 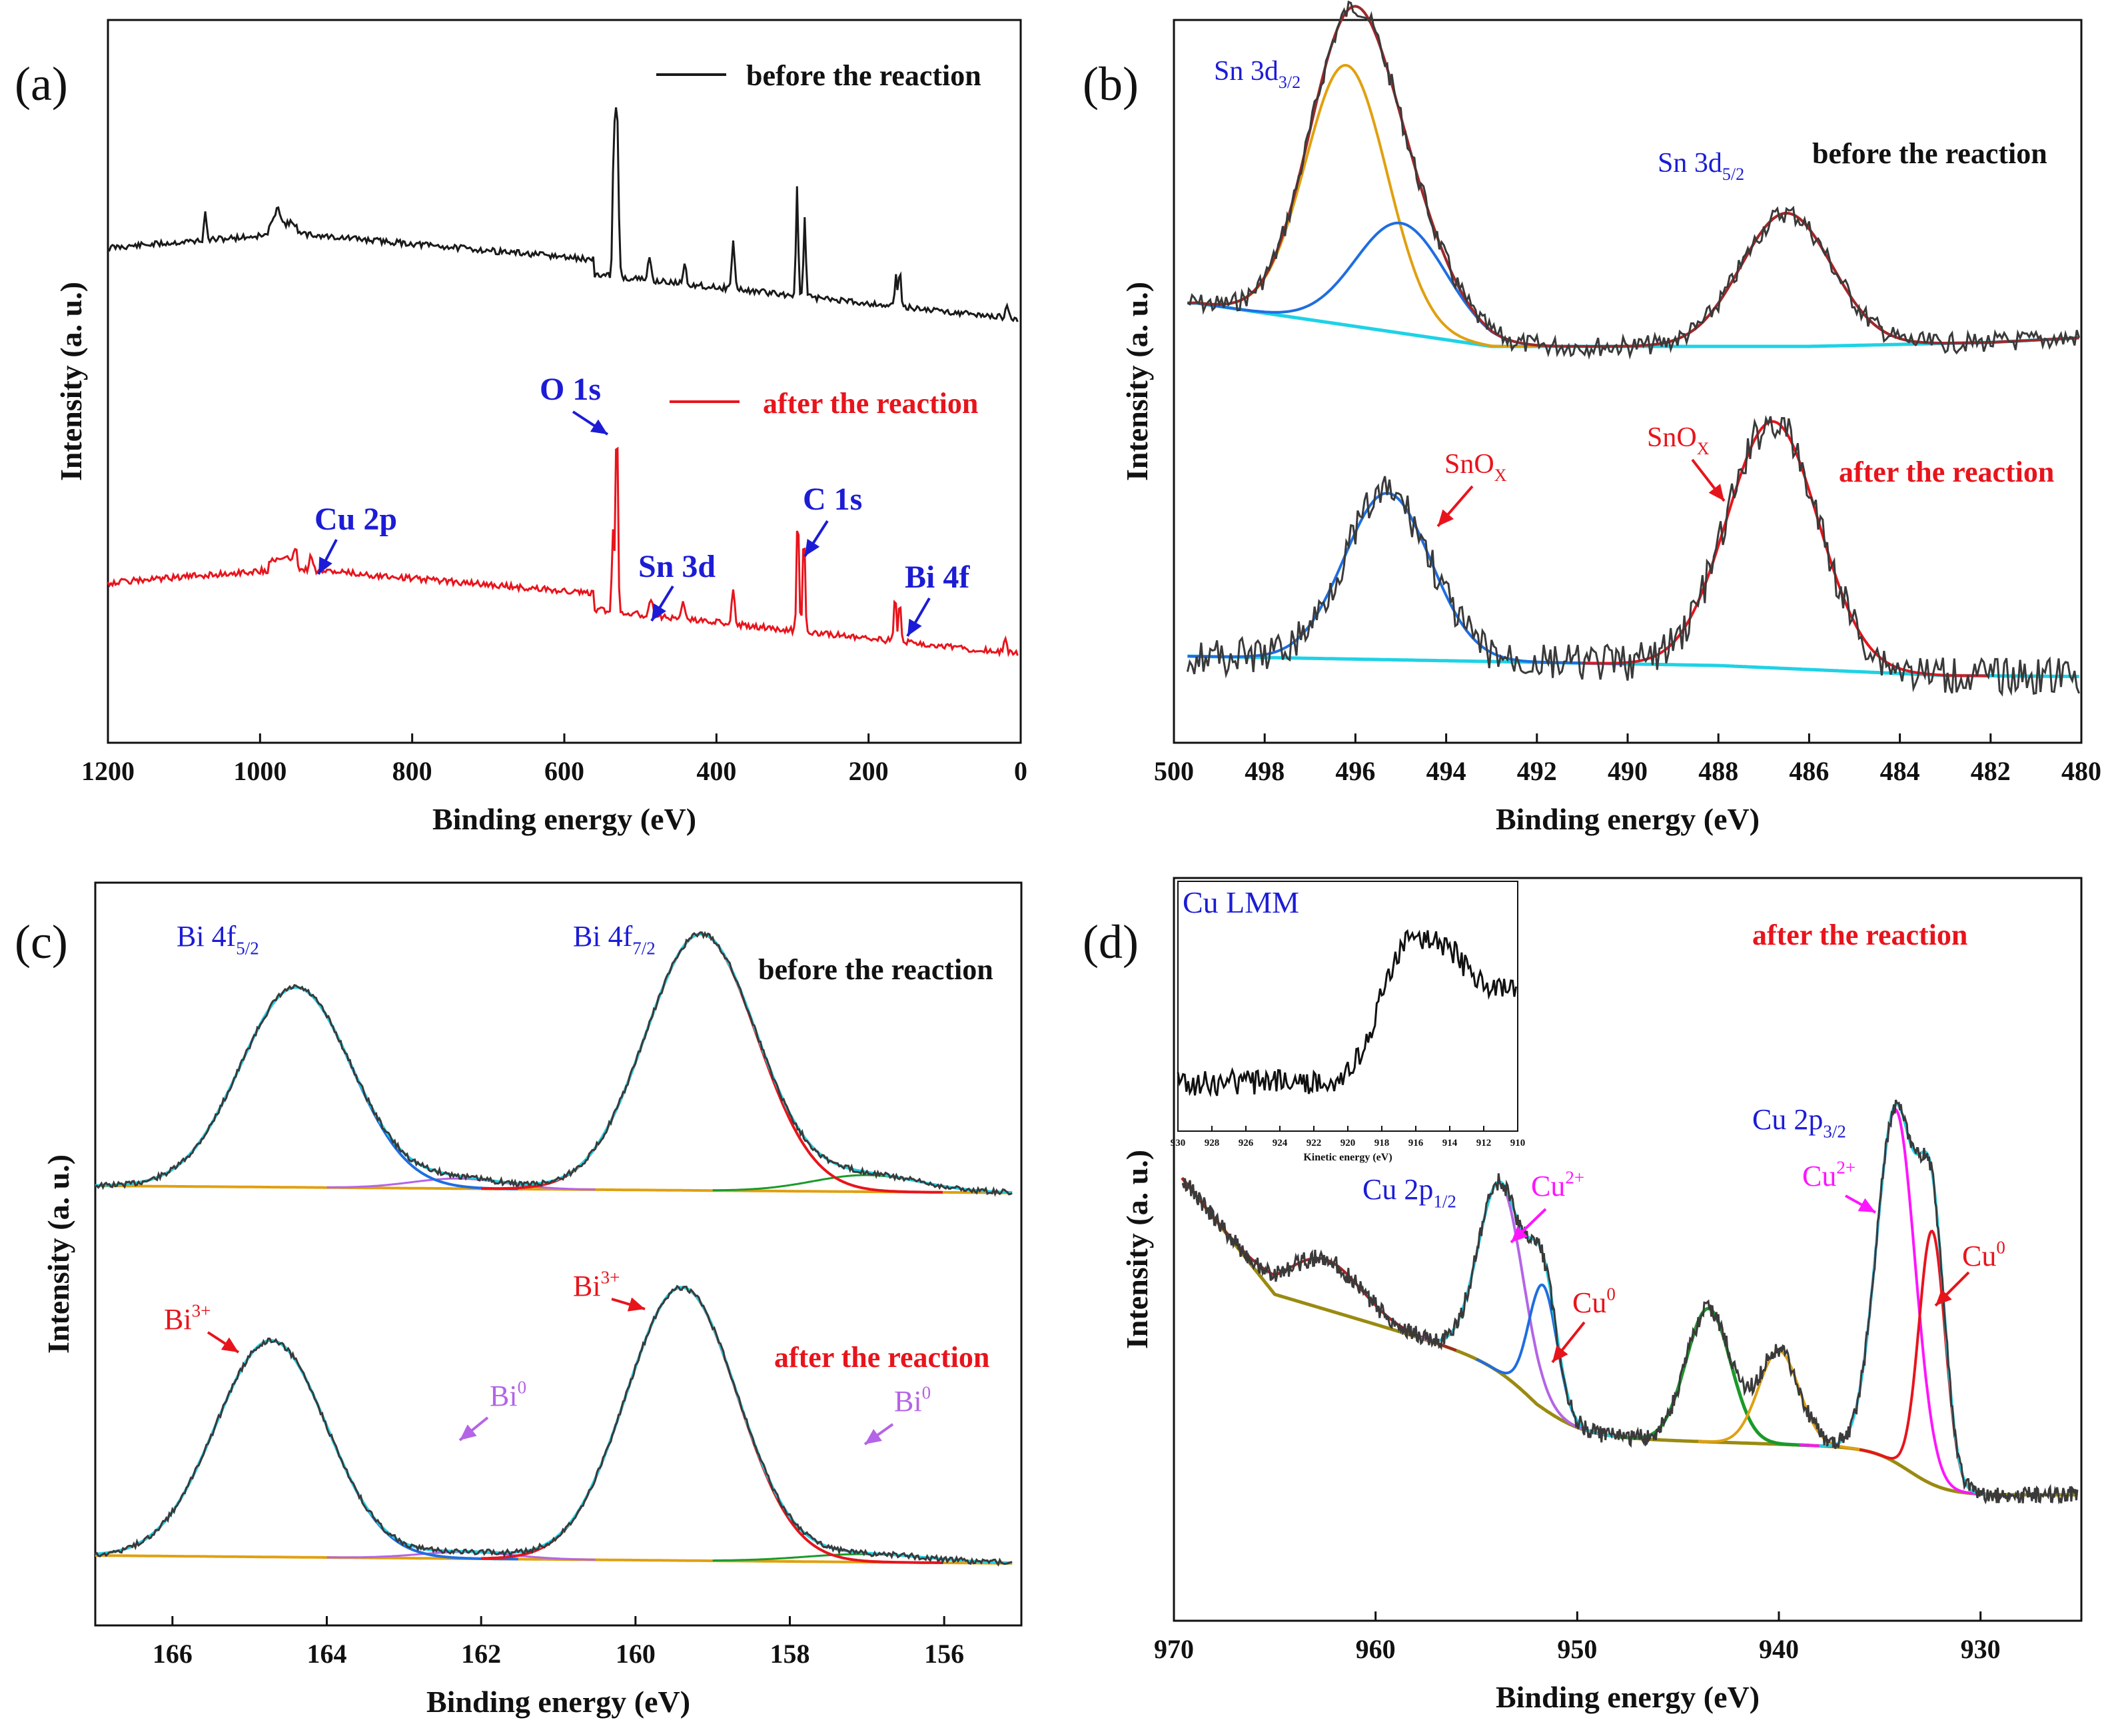 What do you see at coordinates (187, 1318) in the screenshot?
I see `peak-label-bi3-1: Bi3+` at bounding box center [187, 1318].